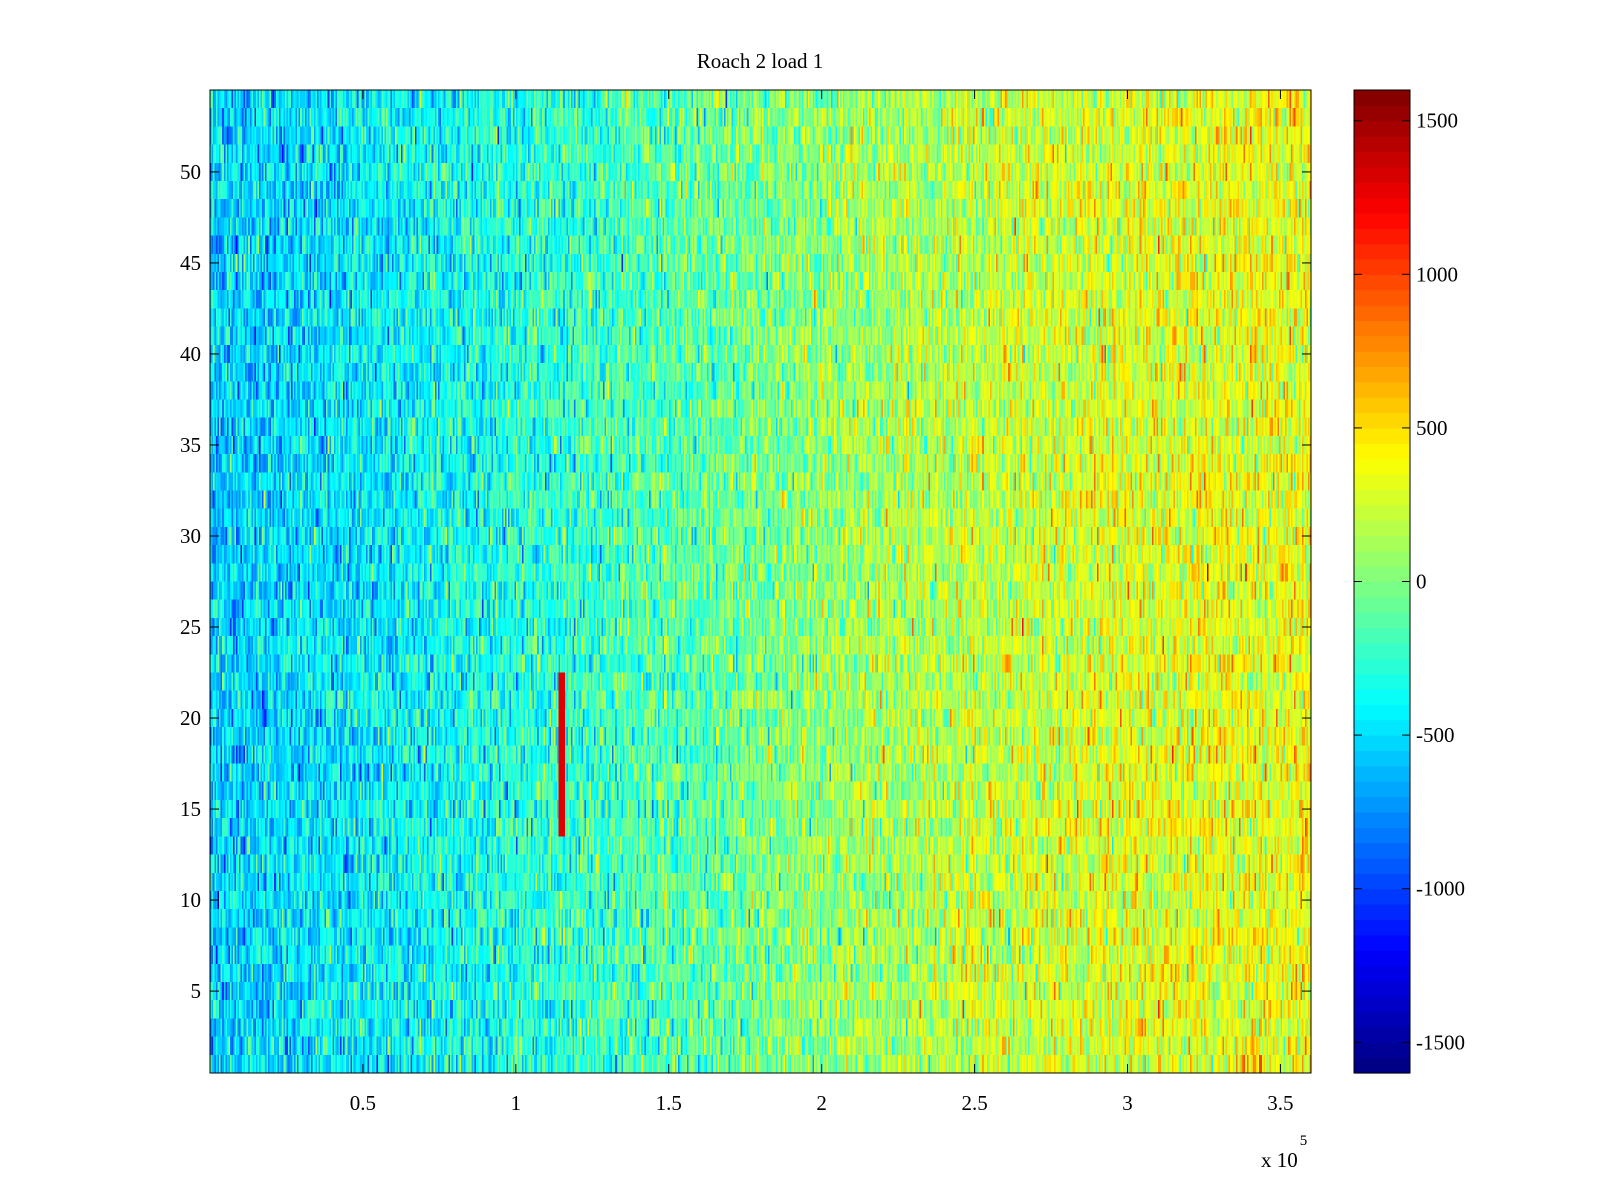 Image resolution: width=1600 pixels, height=1200 pixels. What do you see at coordinates (190, 809) in the screenshot?
I see `y-tick-label: 15` at bounding box center [190, 809].